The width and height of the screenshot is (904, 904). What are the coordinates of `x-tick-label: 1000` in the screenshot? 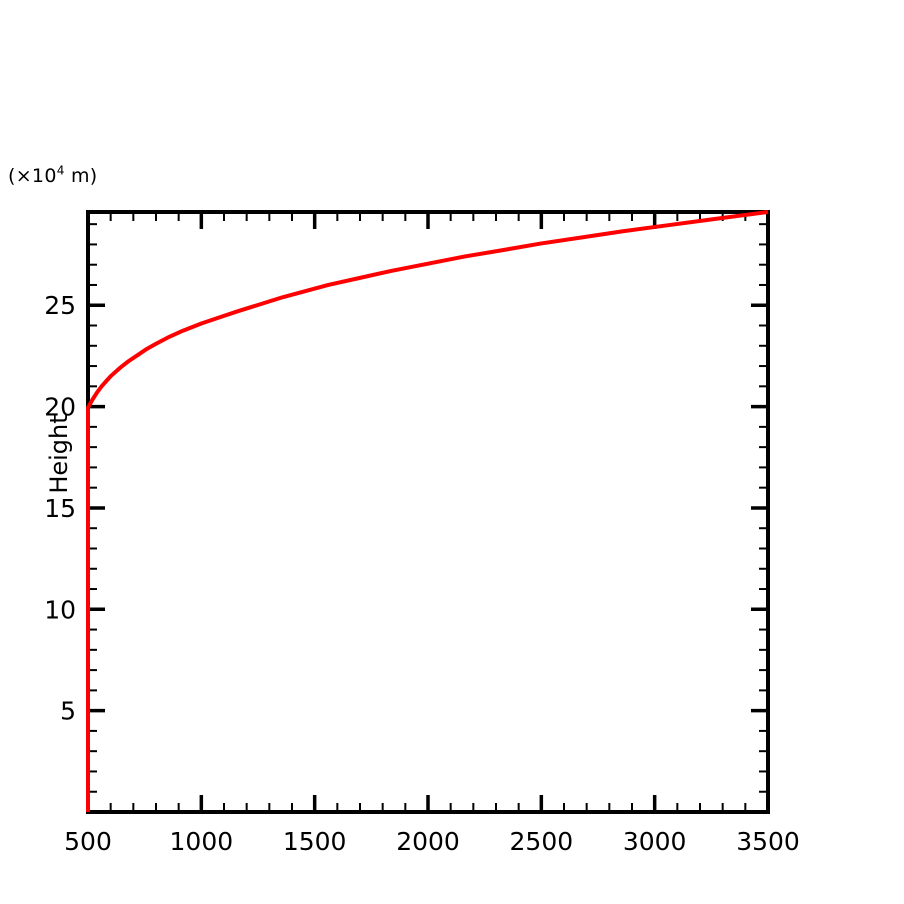 It's located at (202, 841).